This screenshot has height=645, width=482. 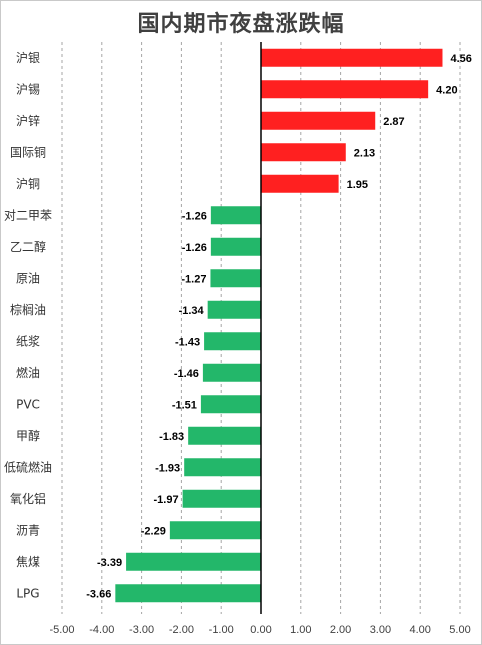 What do you see at coordinates (28, 215) in the screenshot?
I see `category-label: 对二甲苯` at bounding box center [28, 215].